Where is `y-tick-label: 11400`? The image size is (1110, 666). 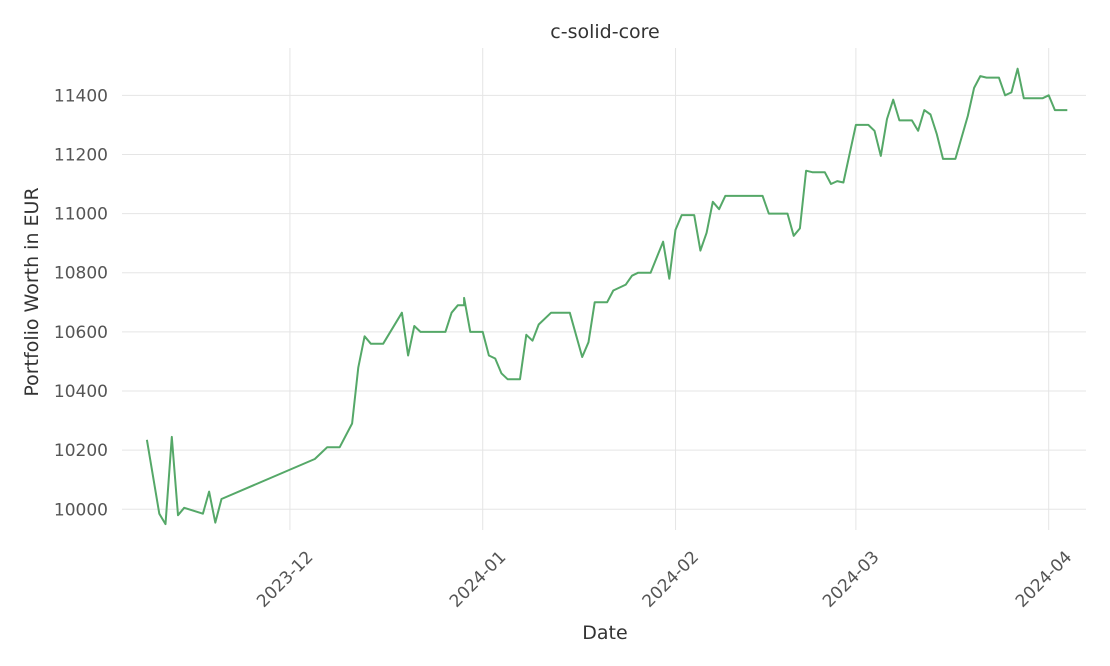
y-tick-label: 11400 is located at coordinates (81, 96).